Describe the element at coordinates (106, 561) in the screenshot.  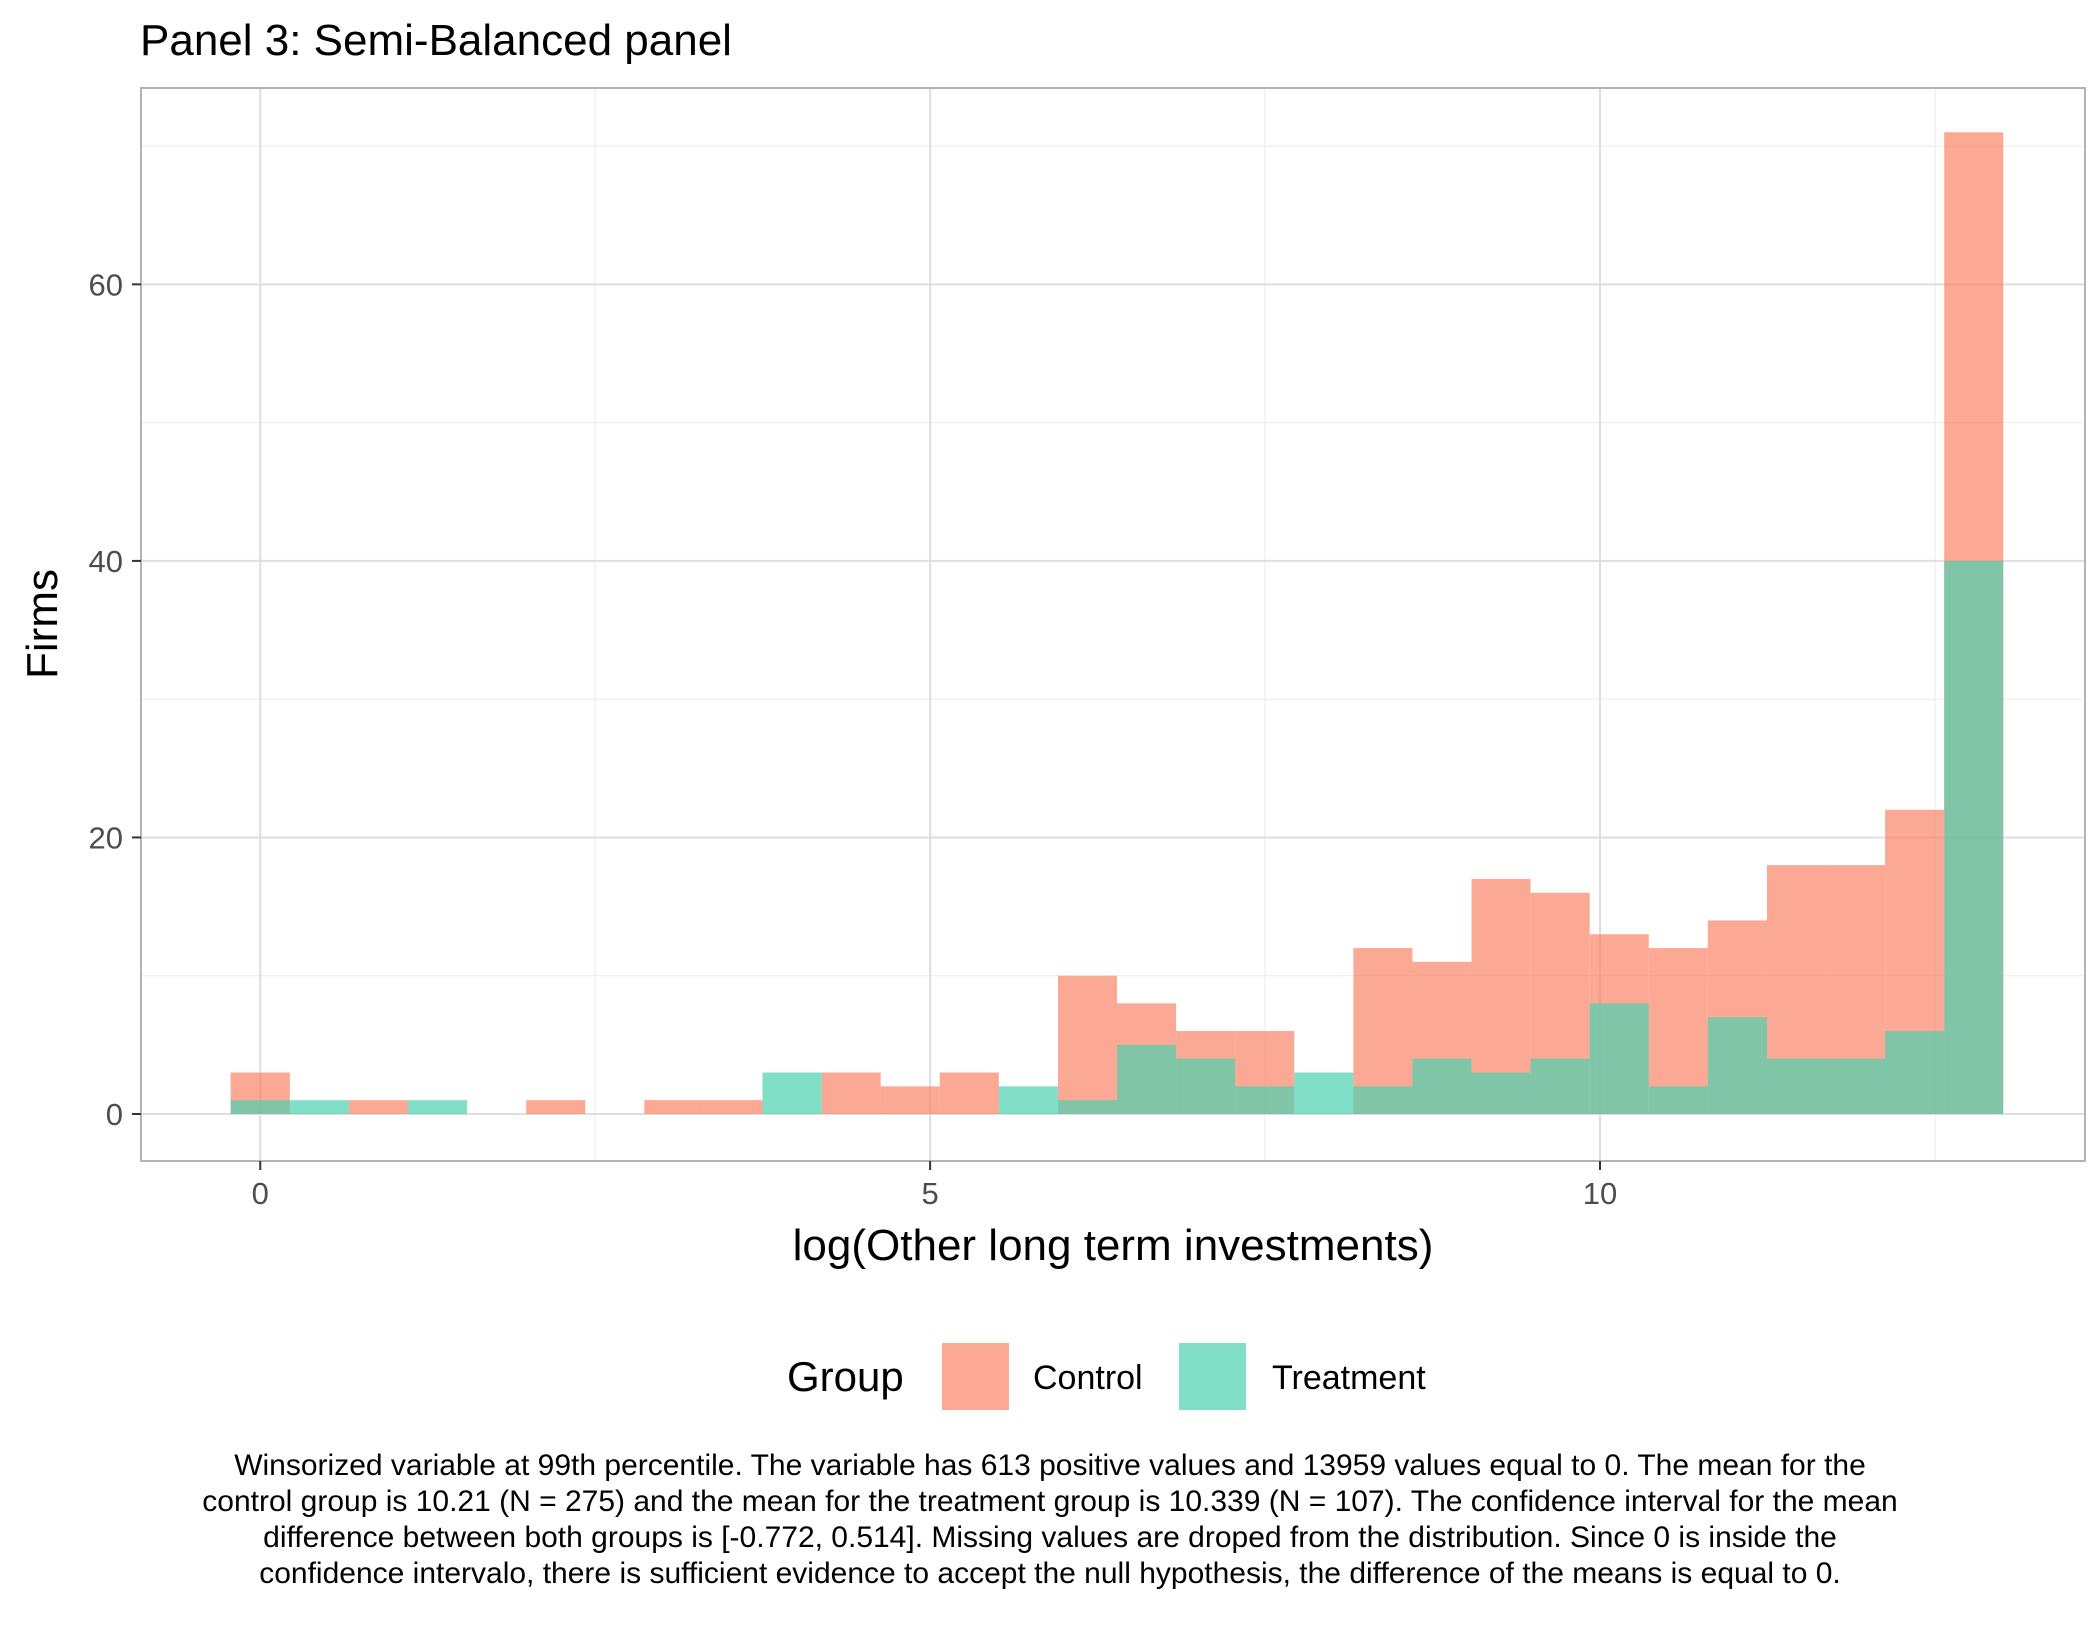
I see `y-tick-label: 40` at that location.